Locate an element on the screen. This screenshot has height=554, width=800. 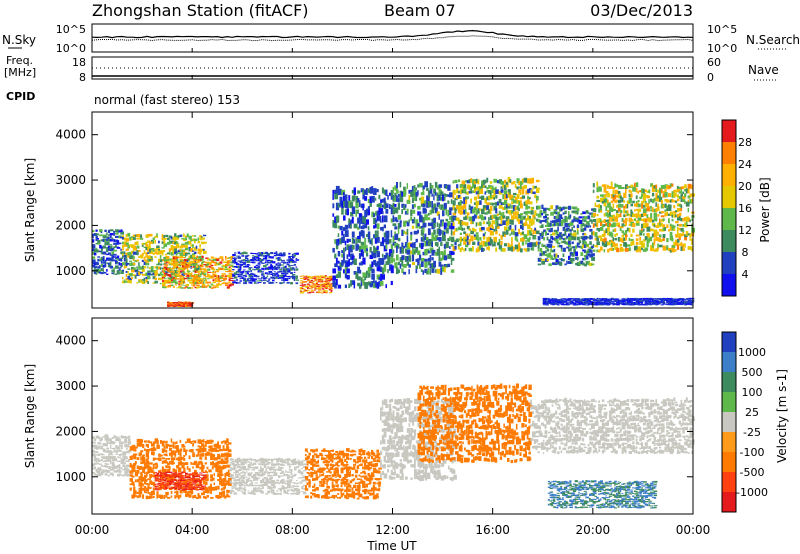
x-tick-6: 00:00 is located at coordinates (693, 530).